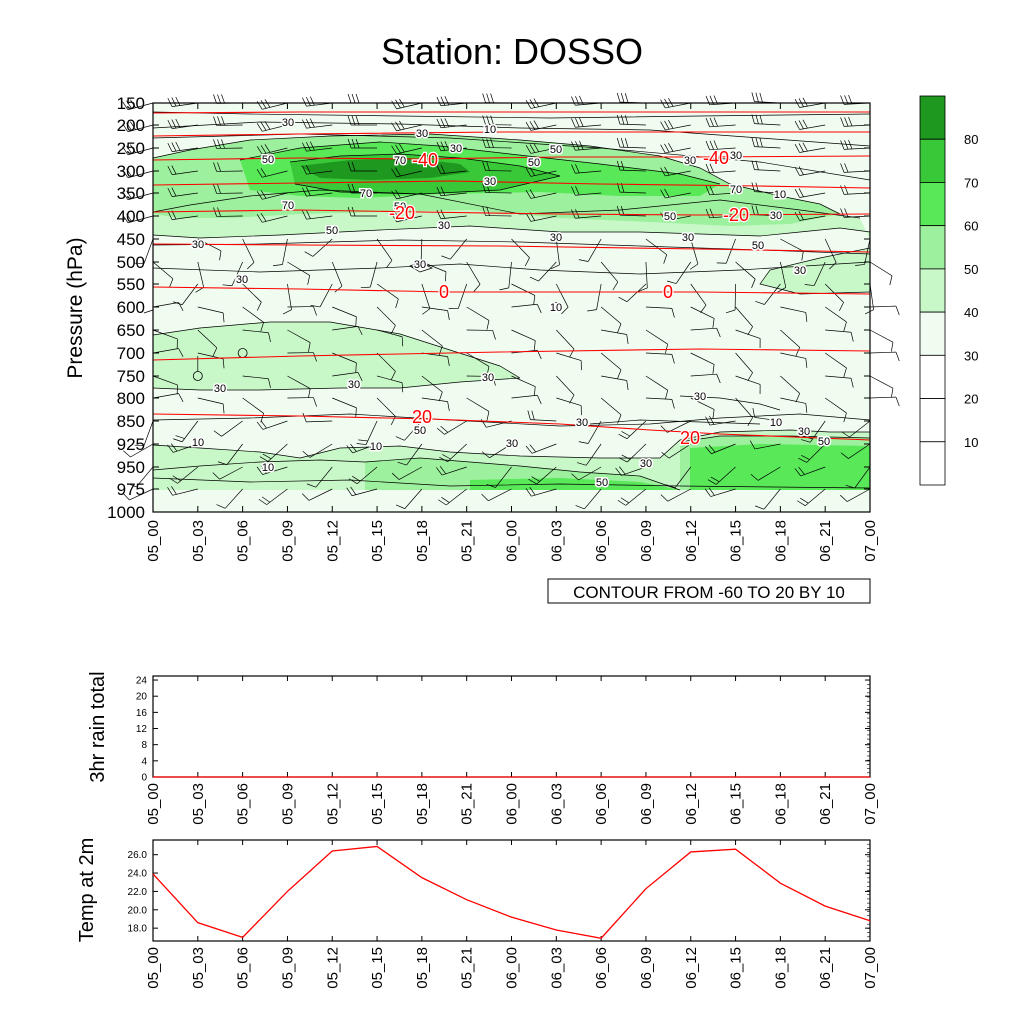  What do you see at coordinates (490, 130) in the screenshot?
I see `rh-contour-label: 10` at bounding box center [490, 130].